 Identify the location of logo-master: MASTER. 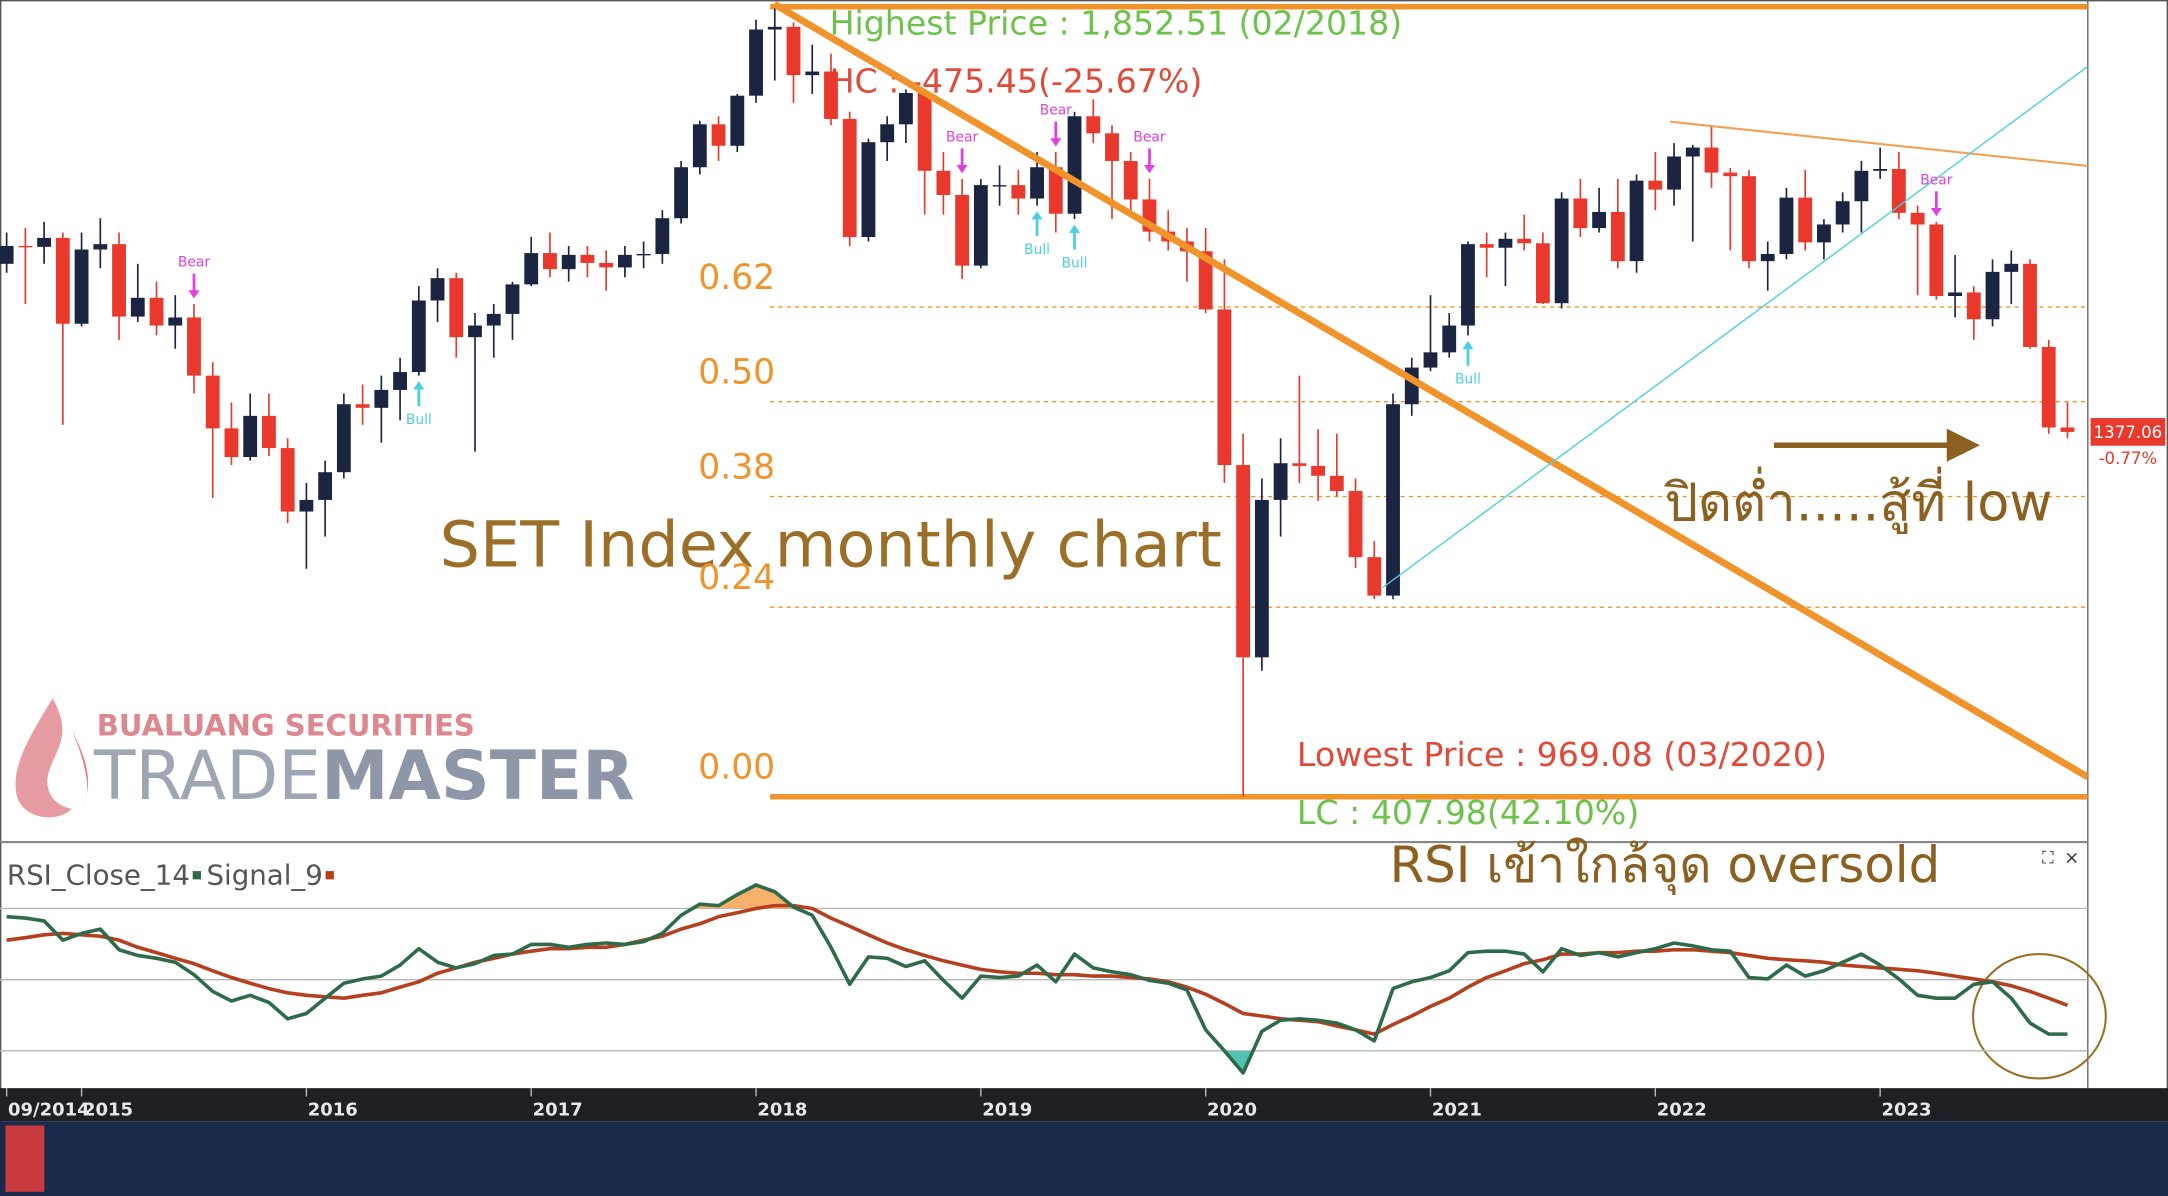
(477, 774).